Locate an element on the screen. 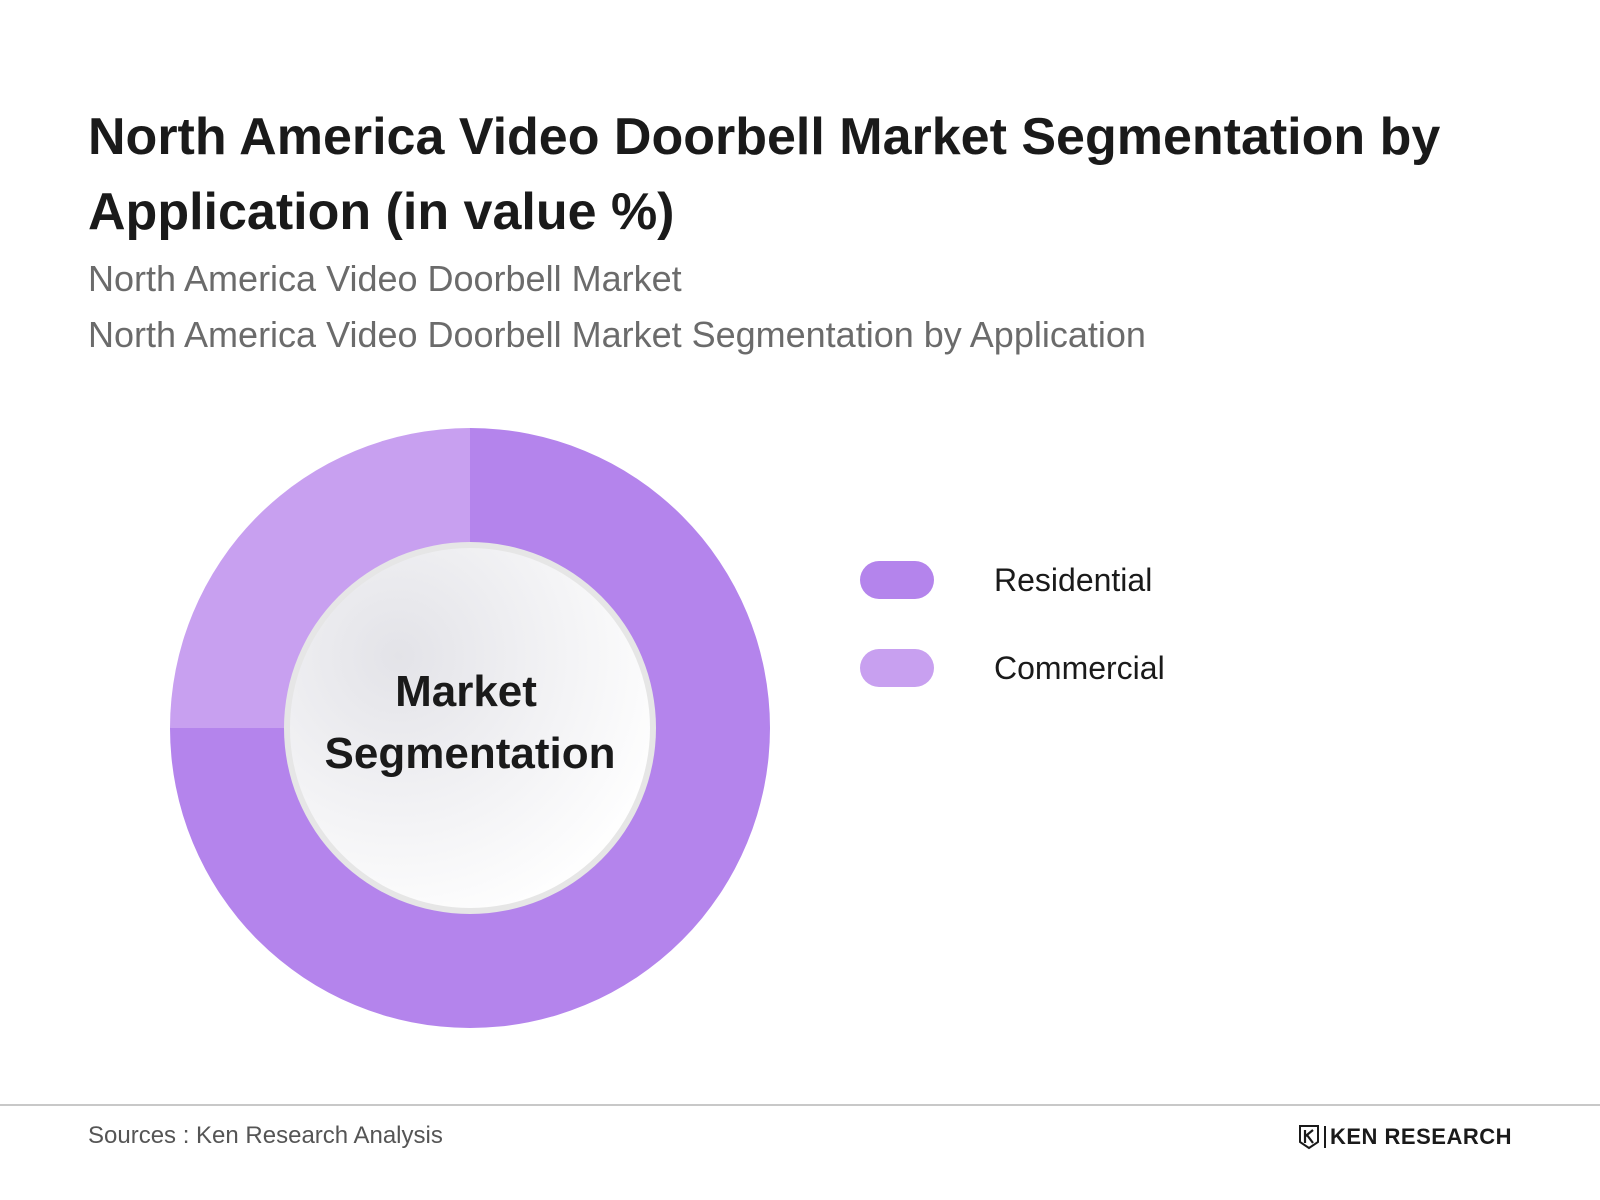 The image size is (1600, 1200). legend-label-residential: Residential is located at coordinates (1073, 579).